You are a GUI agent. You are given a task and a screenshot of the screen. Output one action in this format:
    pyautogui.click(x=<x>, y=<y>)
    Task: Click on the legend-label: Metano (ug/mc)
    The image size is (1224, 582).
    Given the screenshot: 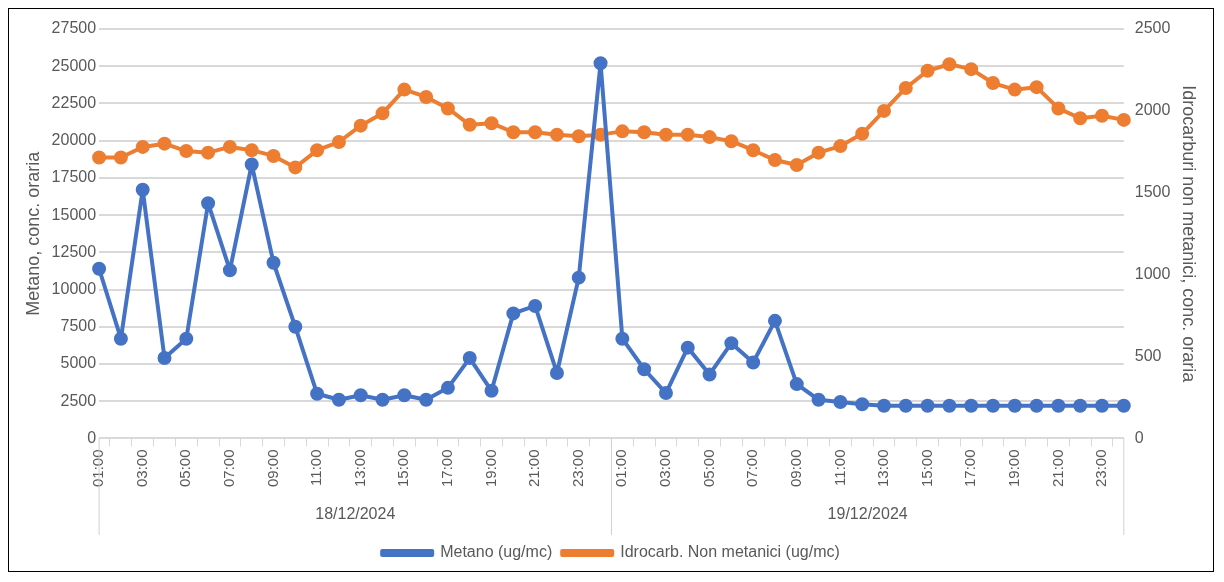 What is the action you would take?
    pyautogui.click(x=496, y=552)
    